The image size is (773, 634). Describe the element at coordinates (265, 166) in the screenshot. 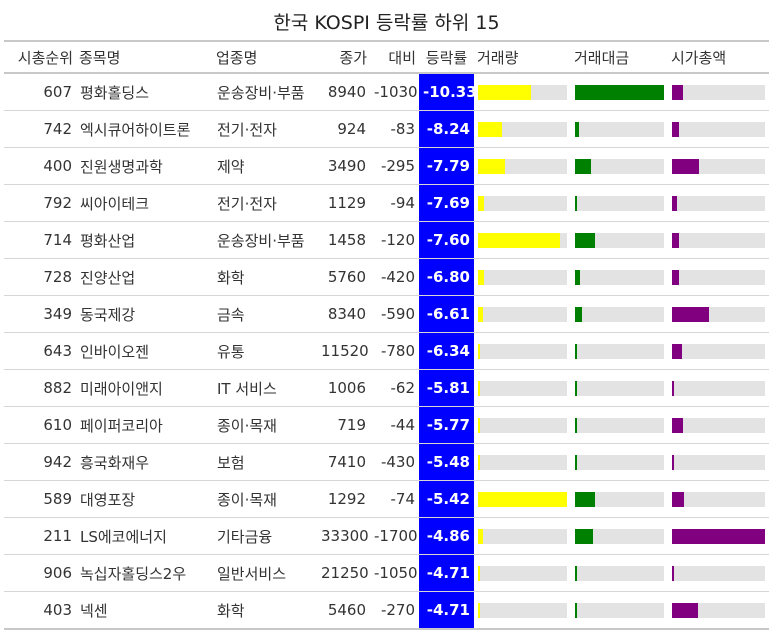

I see `cell-sector: 제약` at that location.